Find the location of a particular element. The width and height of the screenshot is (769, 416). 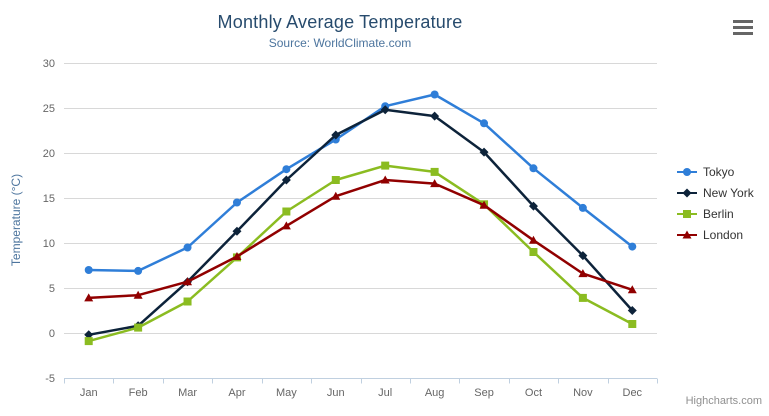

legend-circle-icon is located at coordinates (687, 171).